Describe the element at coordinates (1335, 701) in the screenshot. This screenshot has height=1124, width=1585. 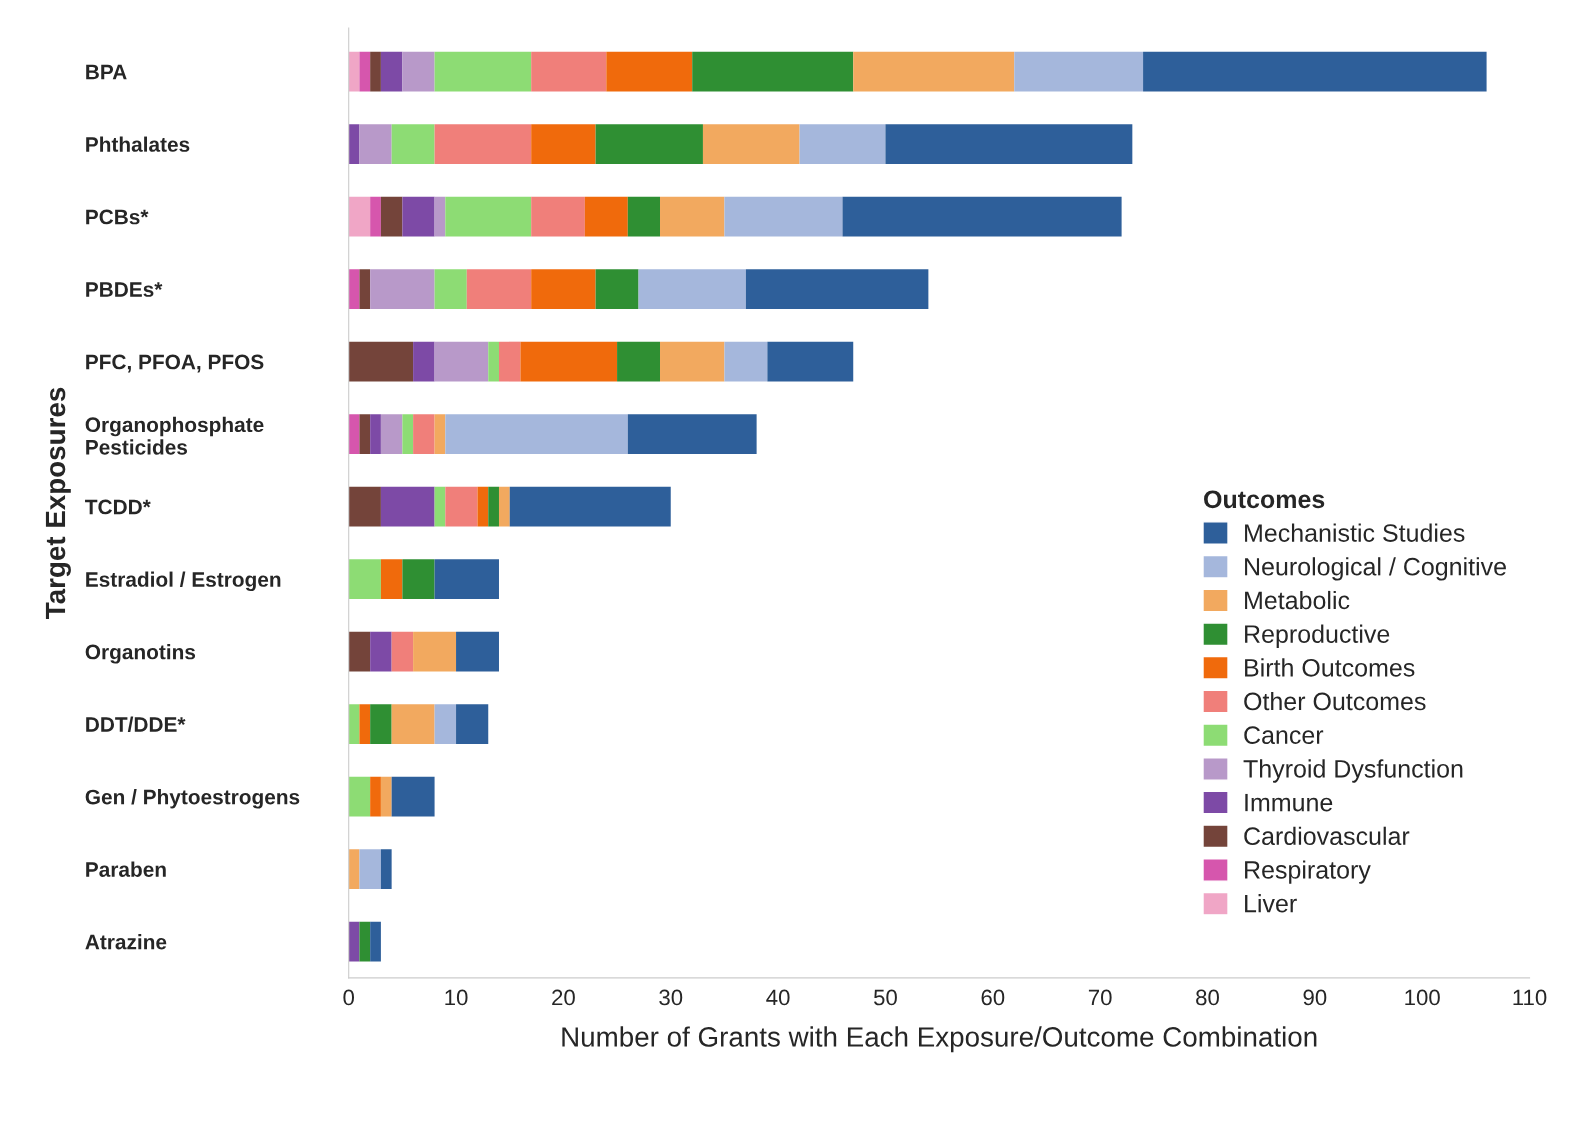
I see `legend-label: Other Outcomes` at that location.